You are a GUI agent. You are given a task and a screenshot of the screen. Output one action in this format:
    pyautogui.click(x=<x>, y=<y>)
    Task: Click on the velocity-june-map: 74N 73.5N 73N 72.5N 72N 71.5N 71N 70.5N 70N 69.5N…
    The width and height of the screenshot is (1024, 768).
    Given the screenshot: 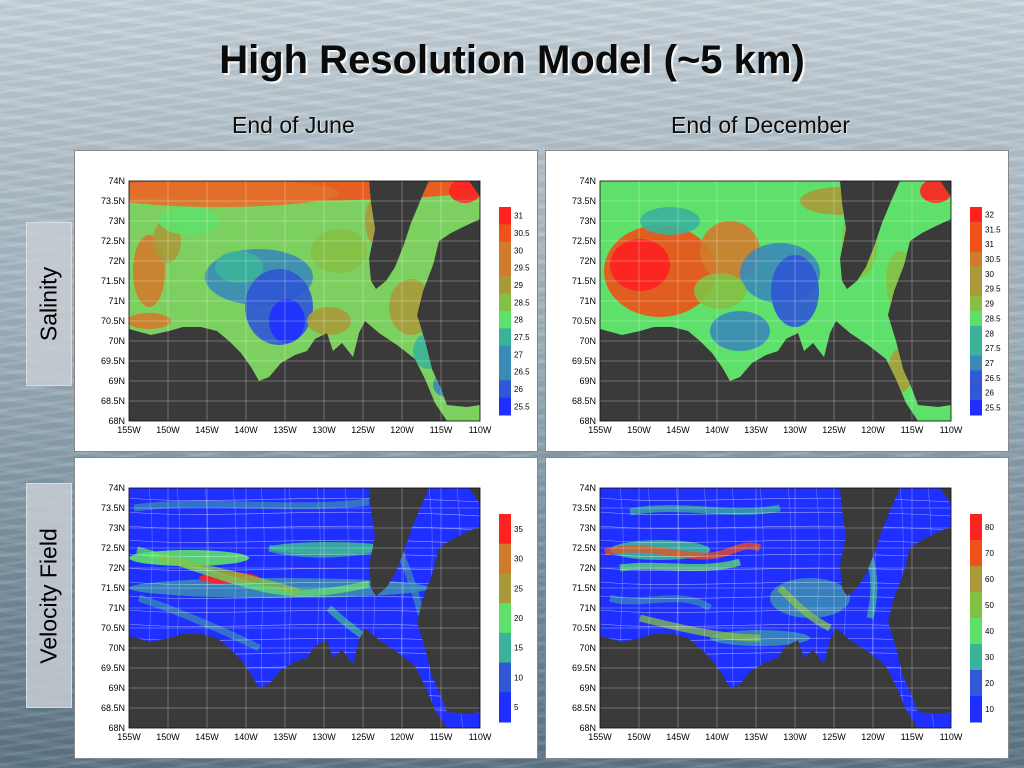 What is the action you would take?
    pyautogui.click(x=312, y=612)
    